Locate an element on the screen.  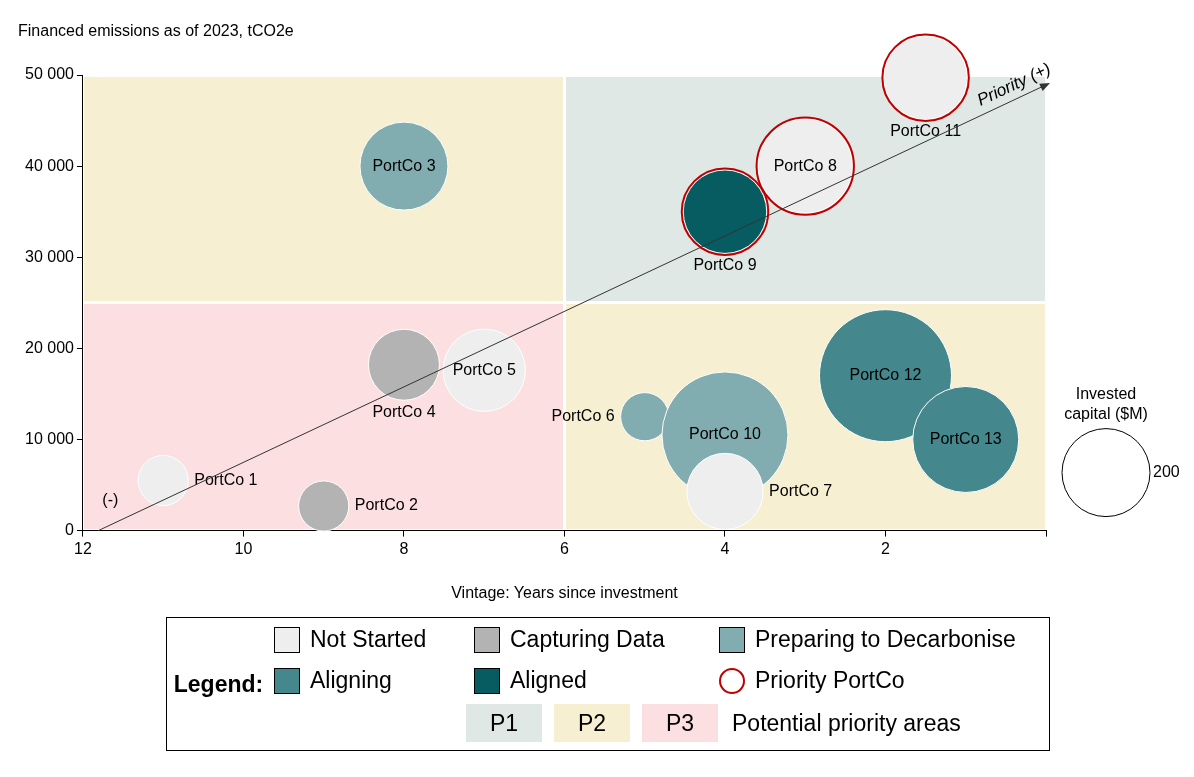
y-tick-label: 20 000 is located at coordinates (50, 347).